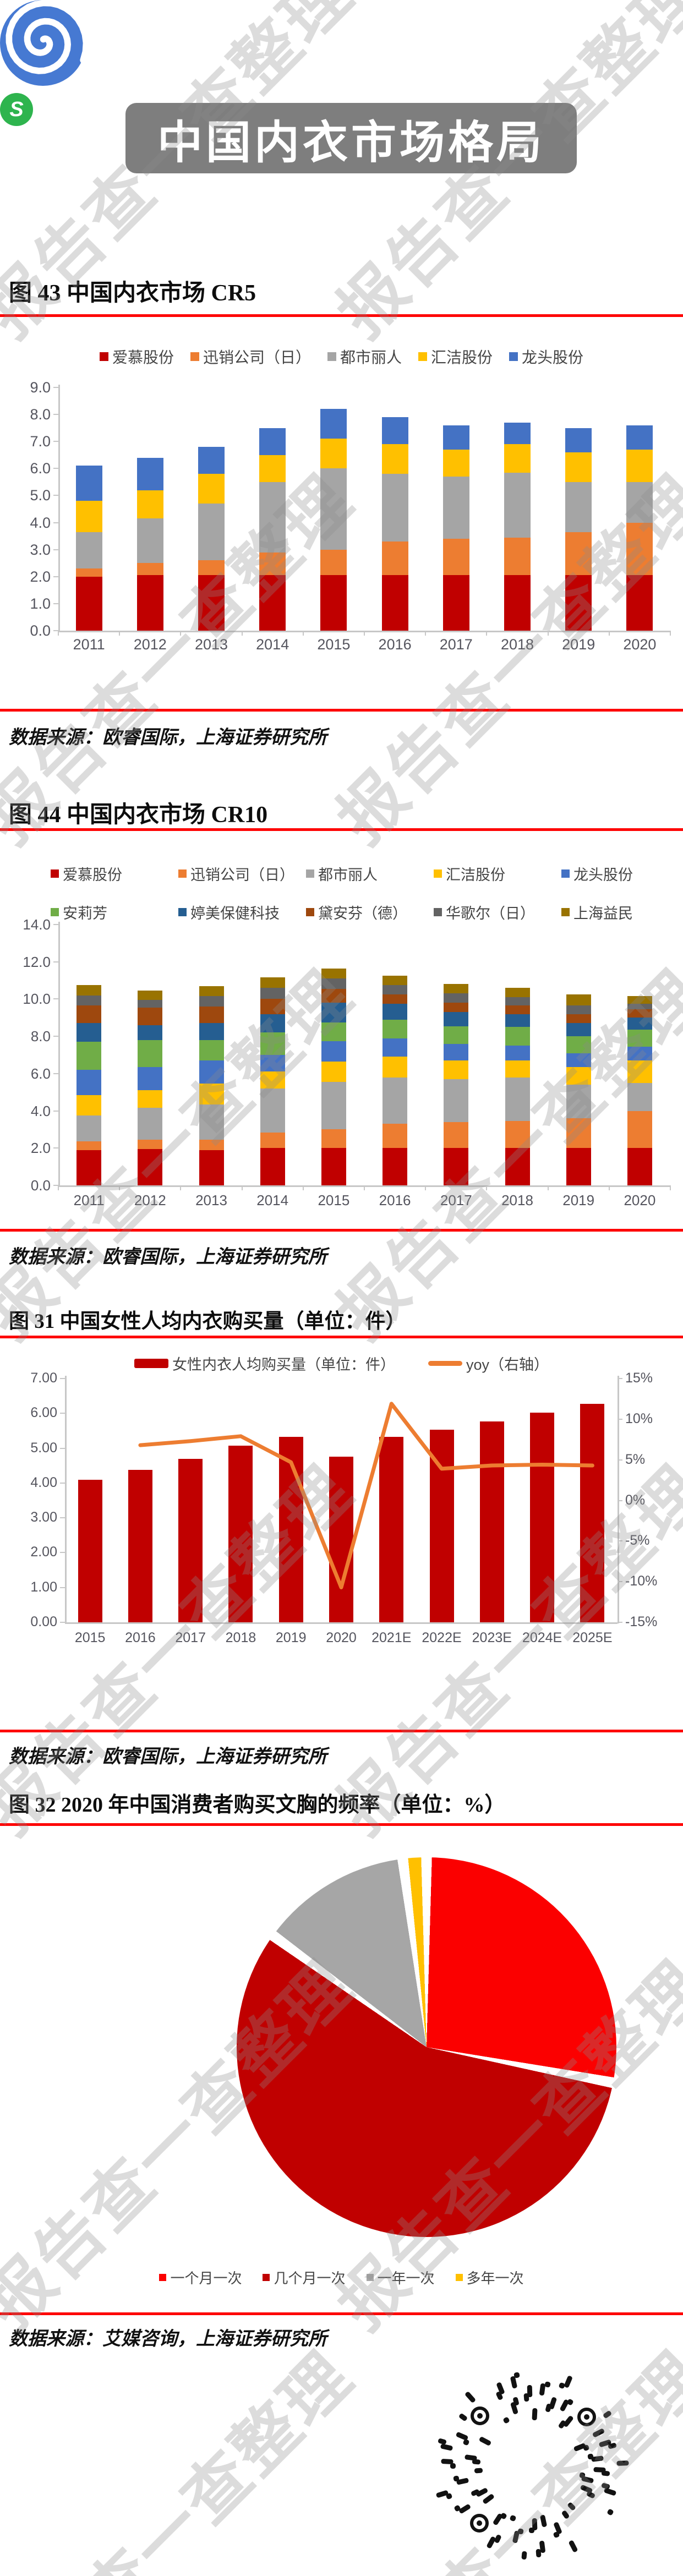  Describe the element at coordinates (641, 1581) in the screenshot. I see `right-axis-tick-label: -10%` at that location.